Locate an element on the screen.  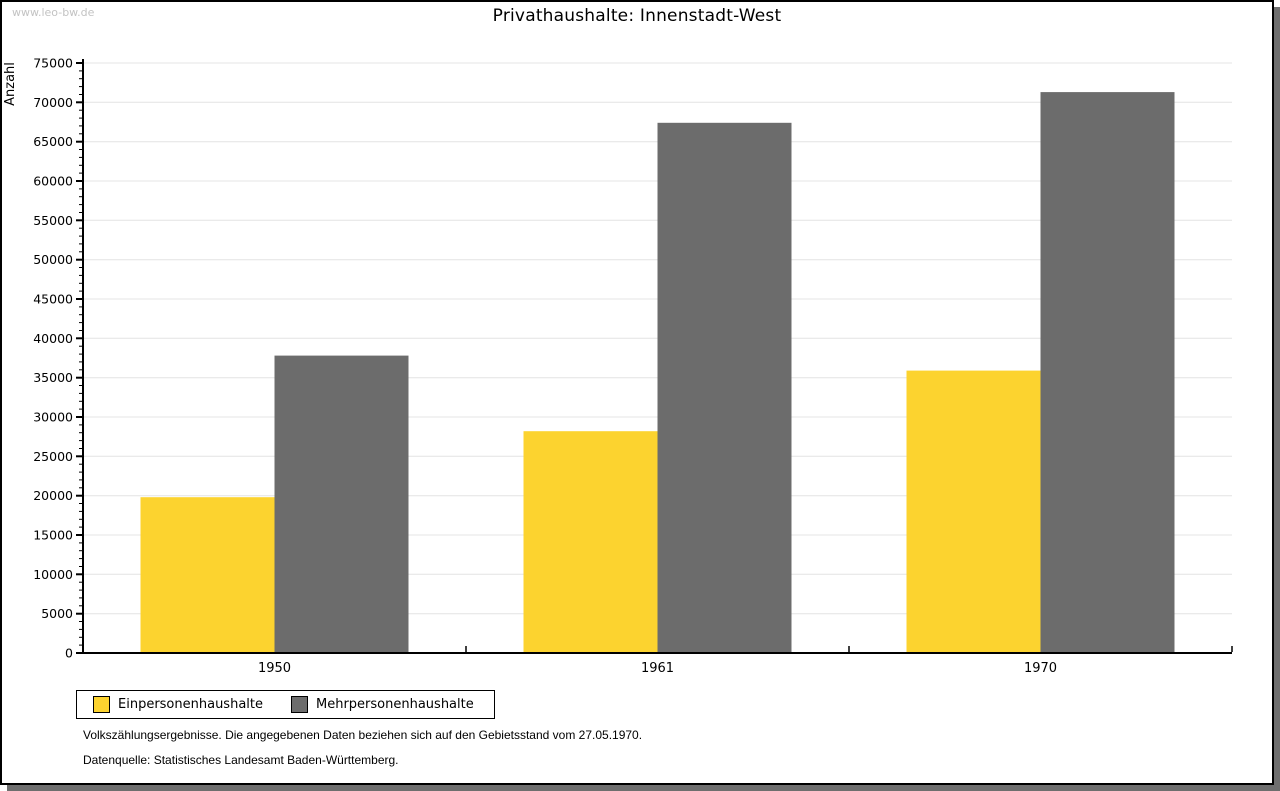
y-tick-label: 70000 is located at coordinates (53, 102).